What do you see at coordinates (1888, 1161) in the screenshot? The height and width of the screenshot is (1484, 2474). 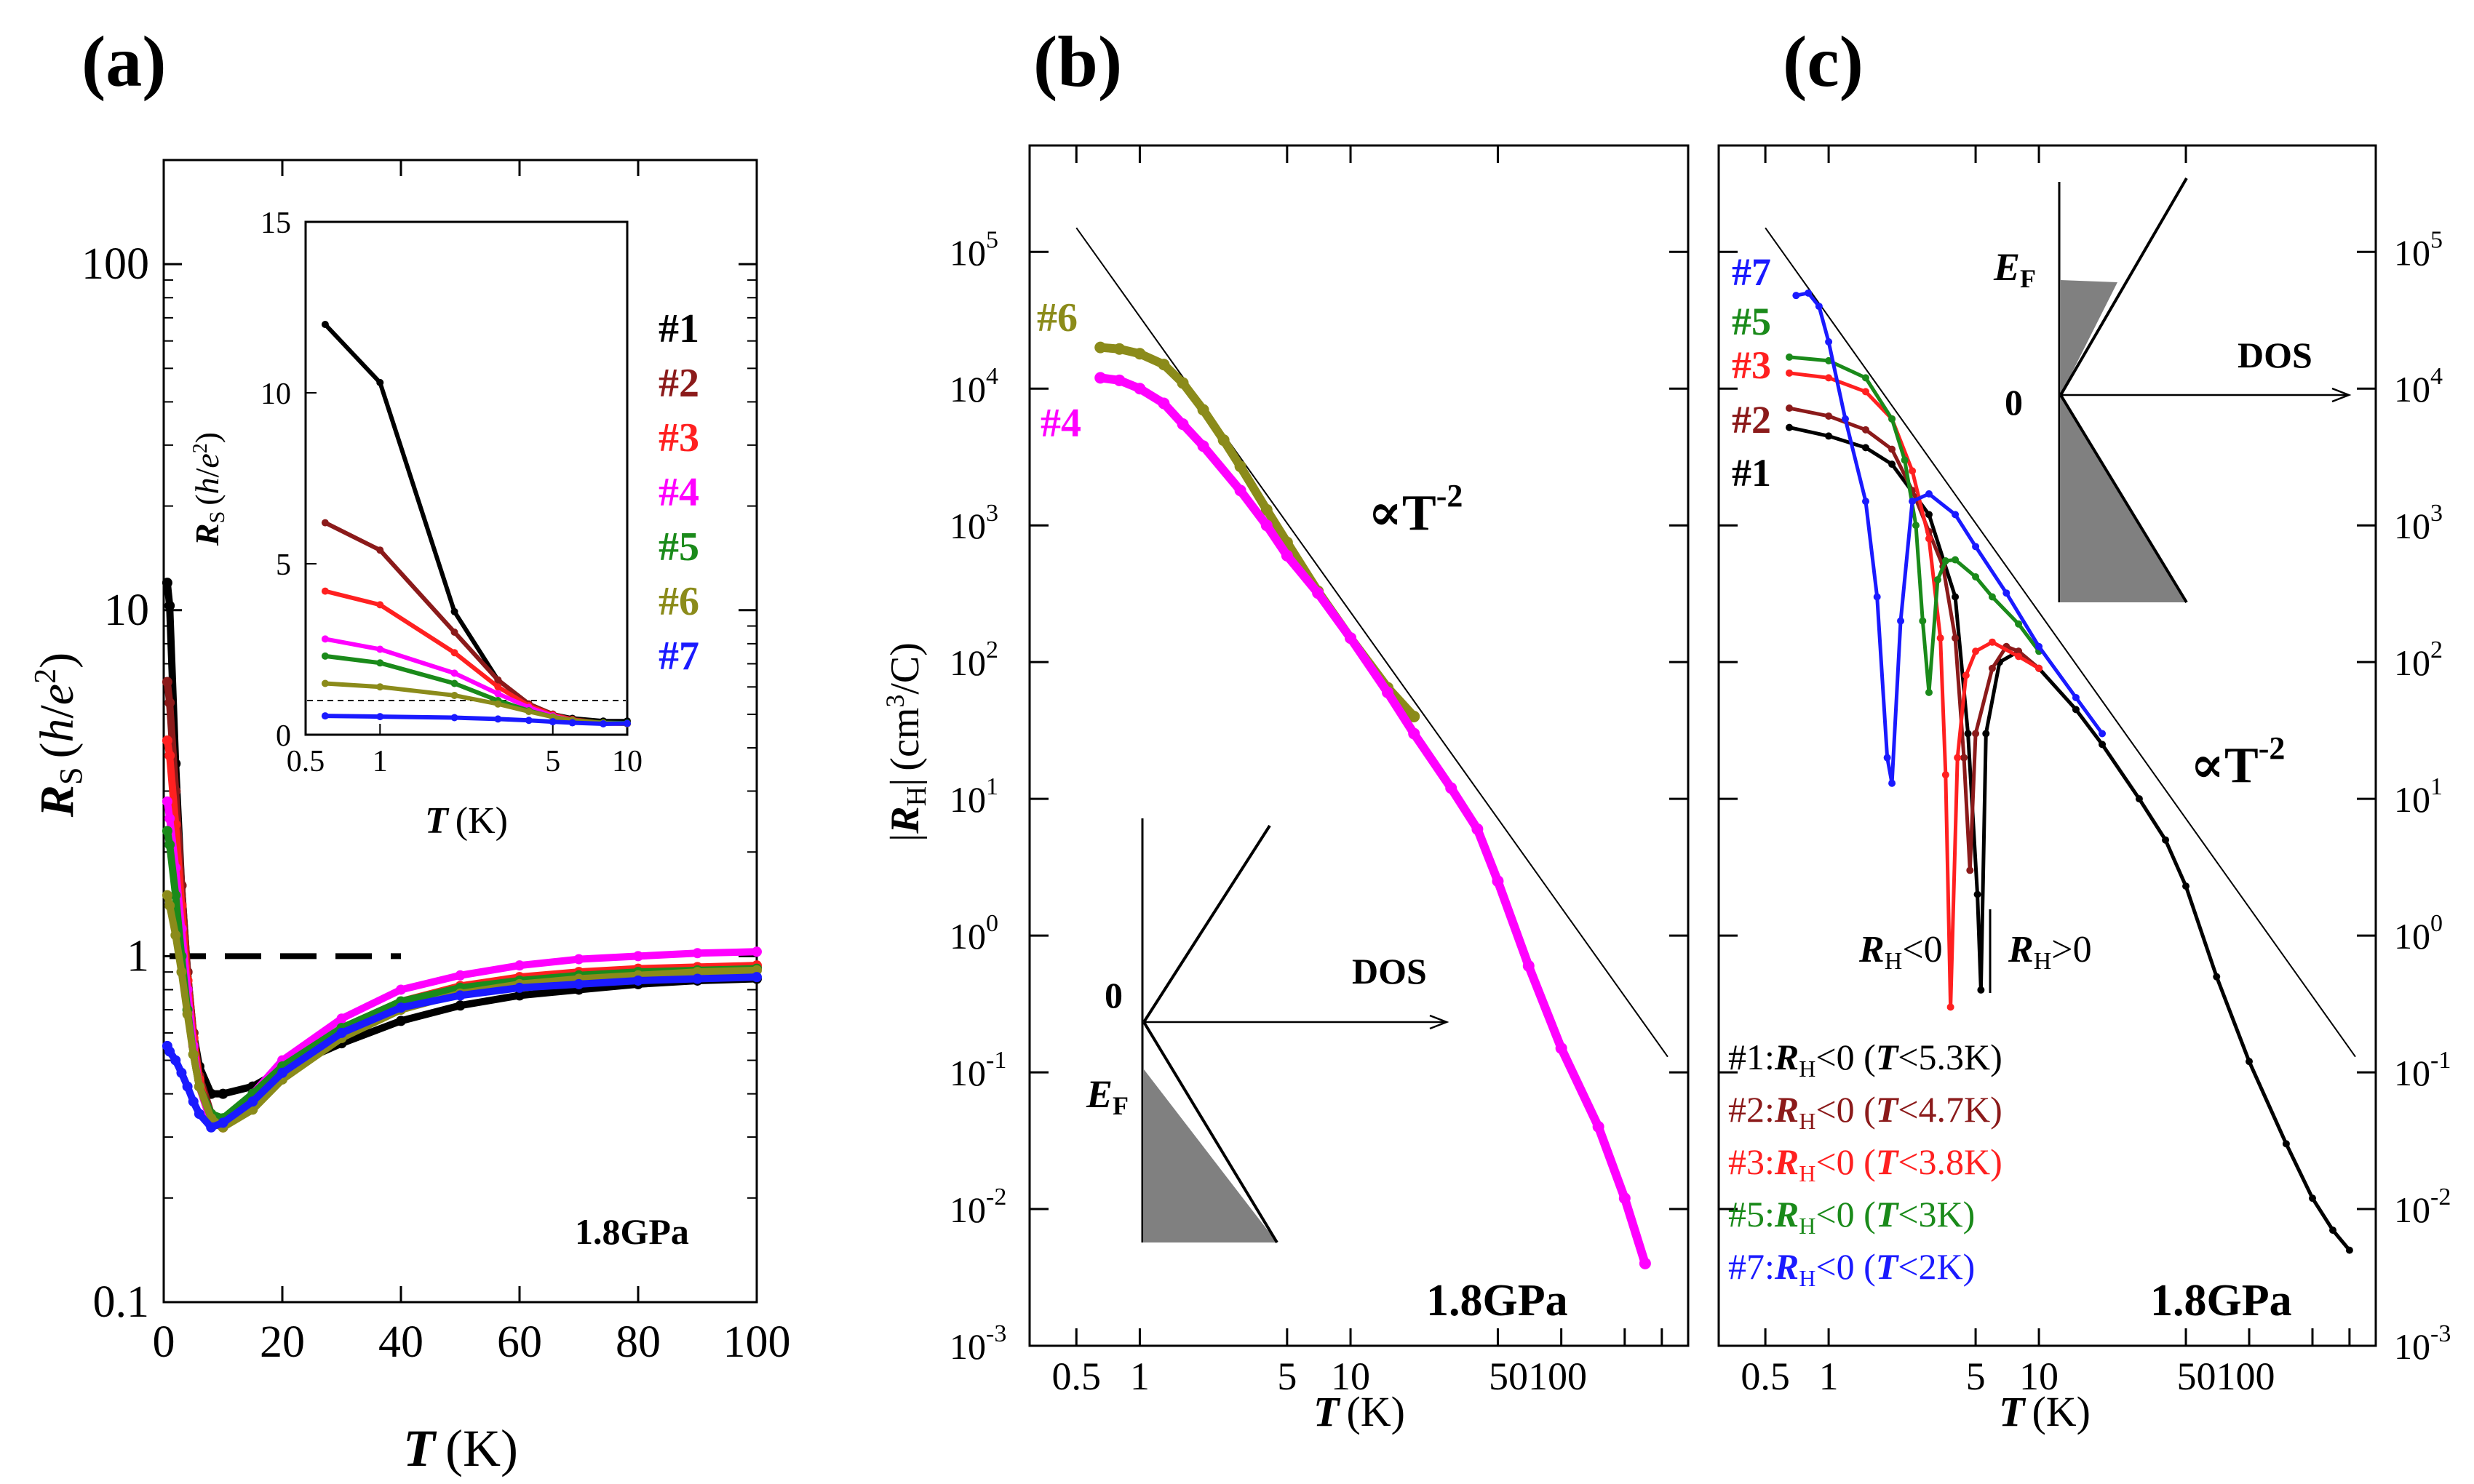 I see `panel-c-legend-tsymbol: T` at bounding box center [1888, 1161].